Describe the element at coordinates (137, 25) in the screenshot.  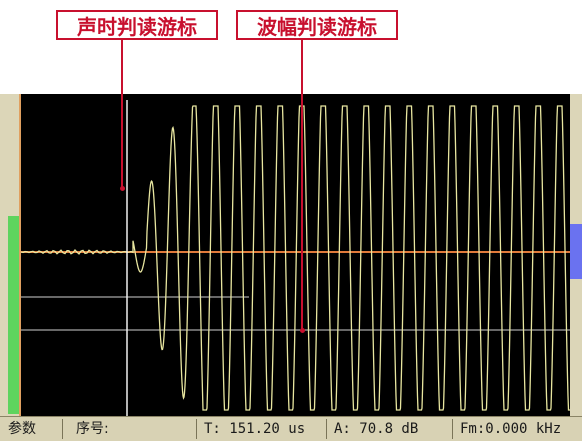
I see `time-cursor-callout: 声时判读游标` at that location.